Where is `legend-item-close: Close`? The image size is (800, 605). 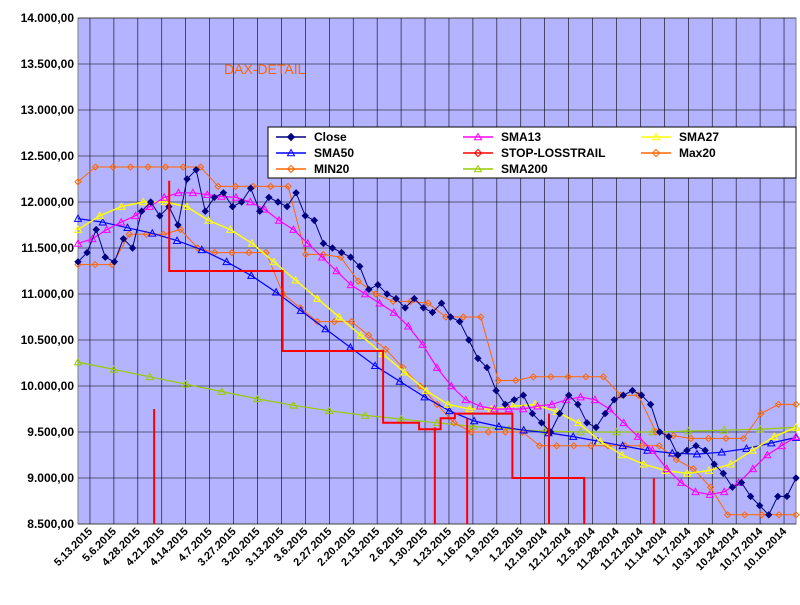 legend-item-close: Close is located at coordinates (311, 137).